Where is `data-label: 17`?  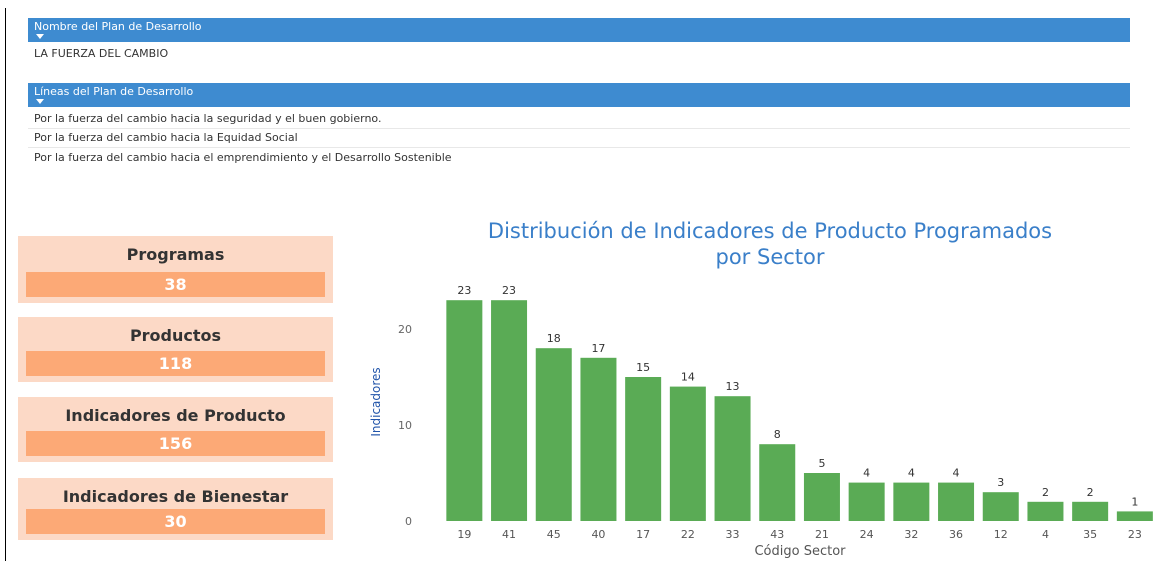 data-label: 17 is located at coordinates (598, 348).